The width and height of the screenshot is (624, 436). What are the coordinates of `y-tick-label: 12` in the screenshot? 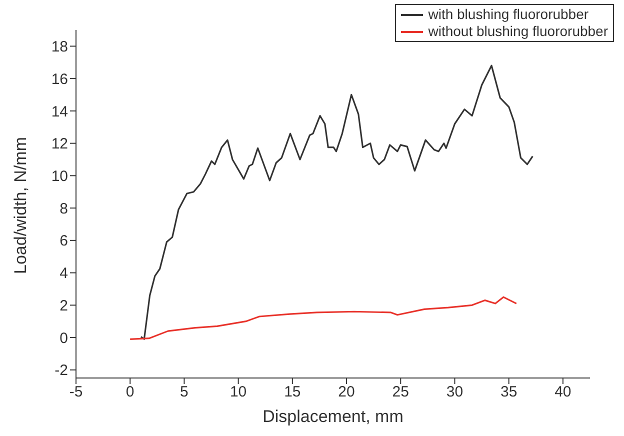 It's located at (59, 144).